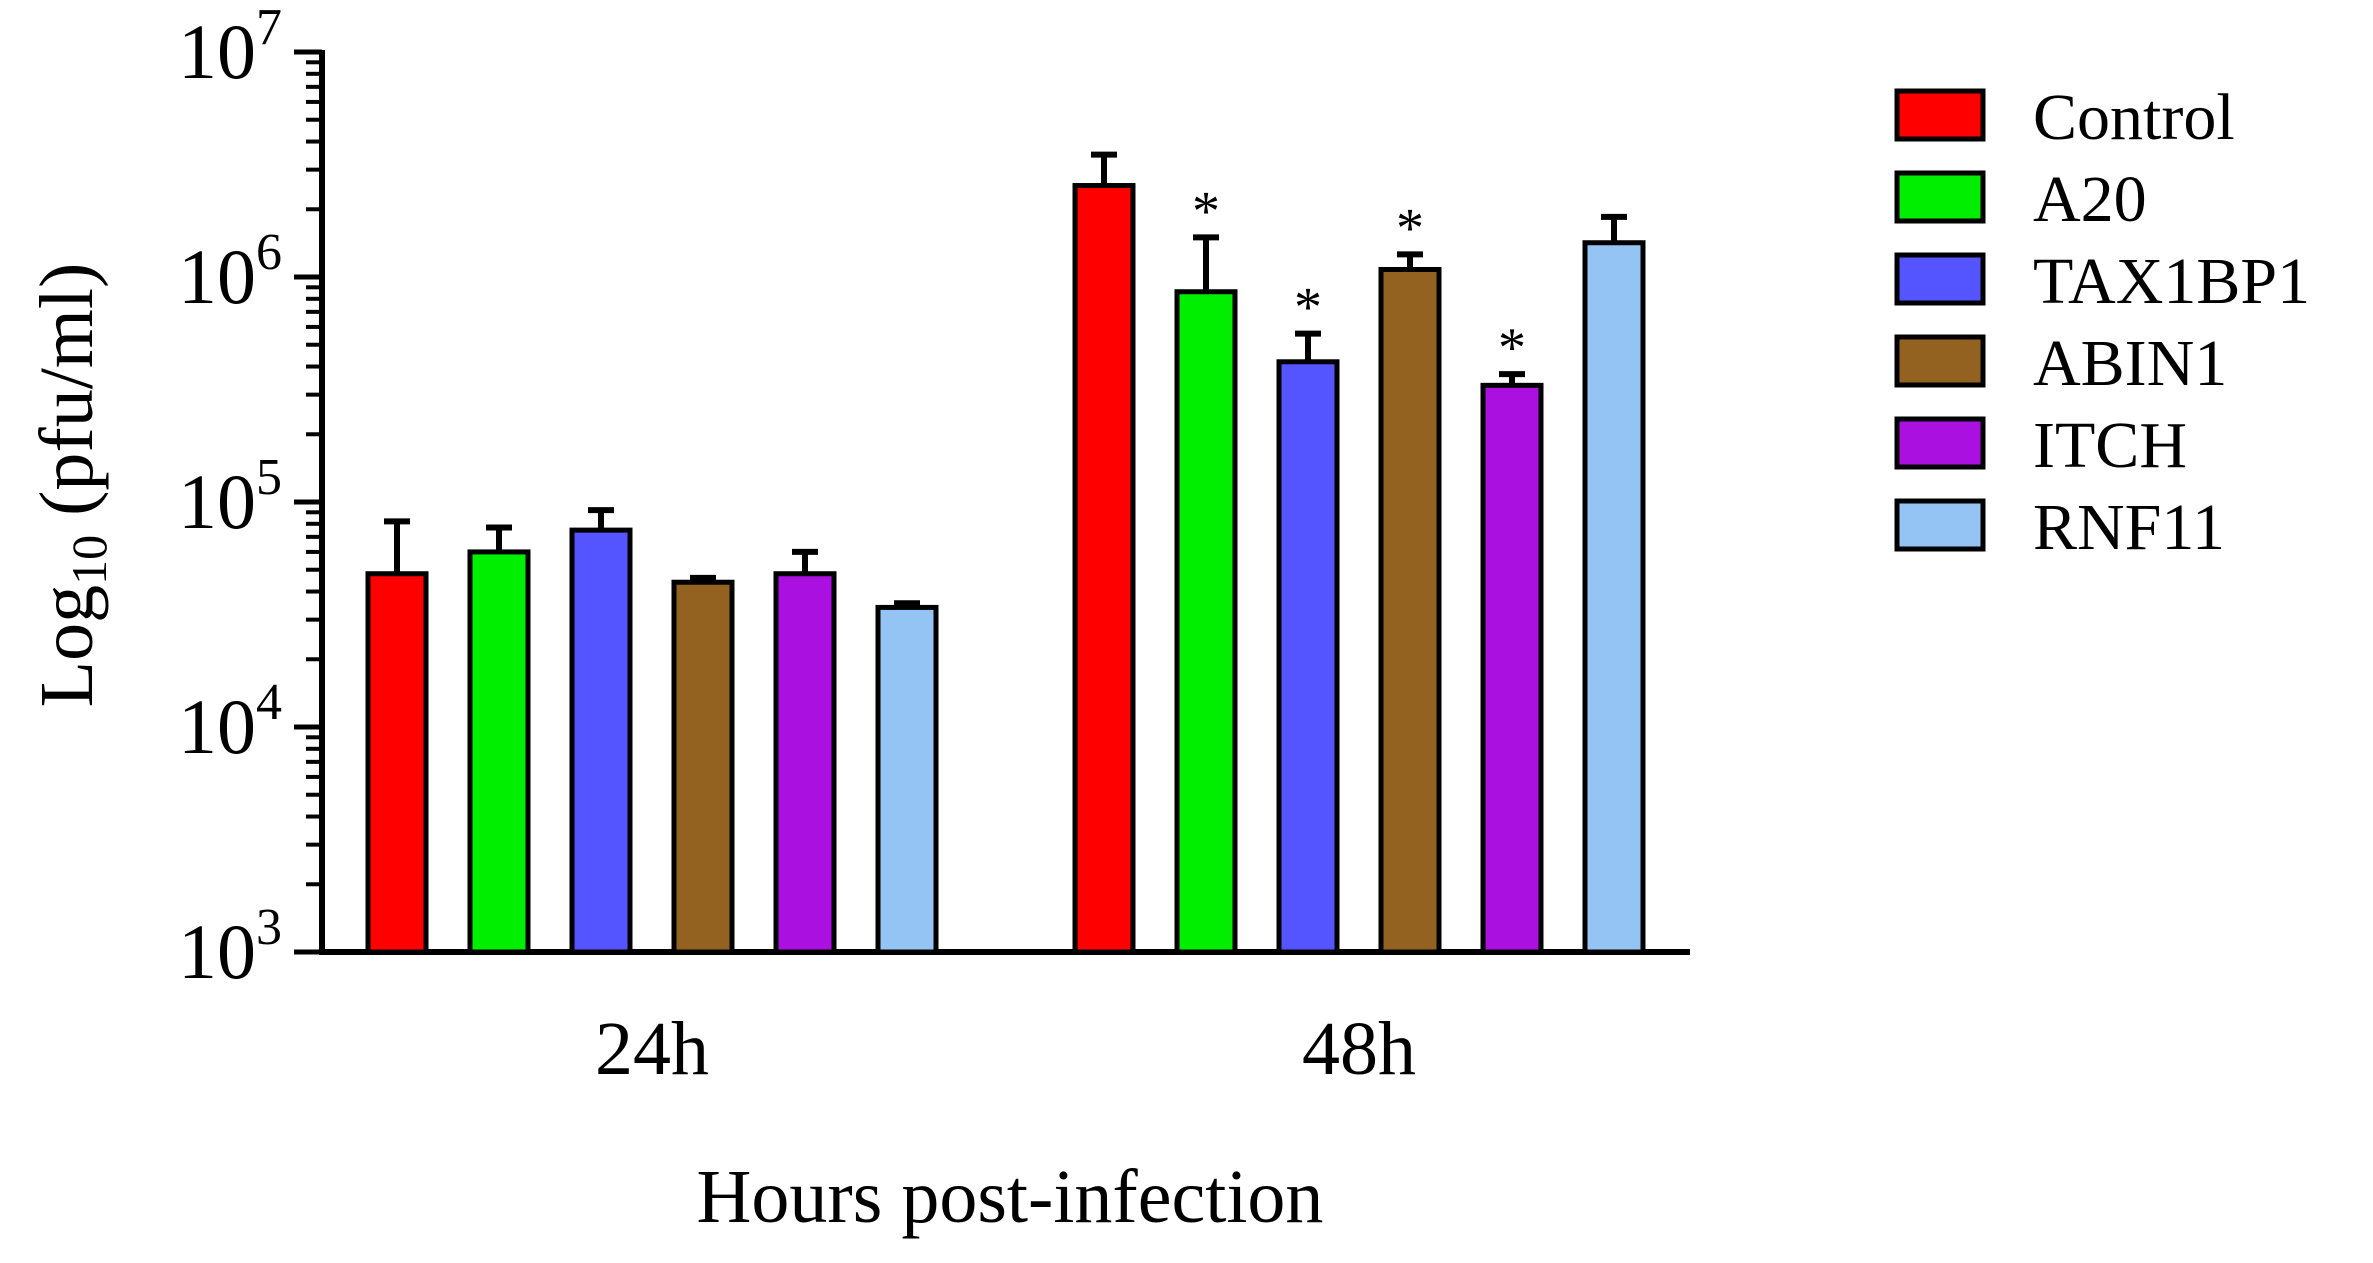  Describe the element at coordinates (1010, 1197) in the screenshot. I see `x-axis-title: Hours post-infection` at that location.